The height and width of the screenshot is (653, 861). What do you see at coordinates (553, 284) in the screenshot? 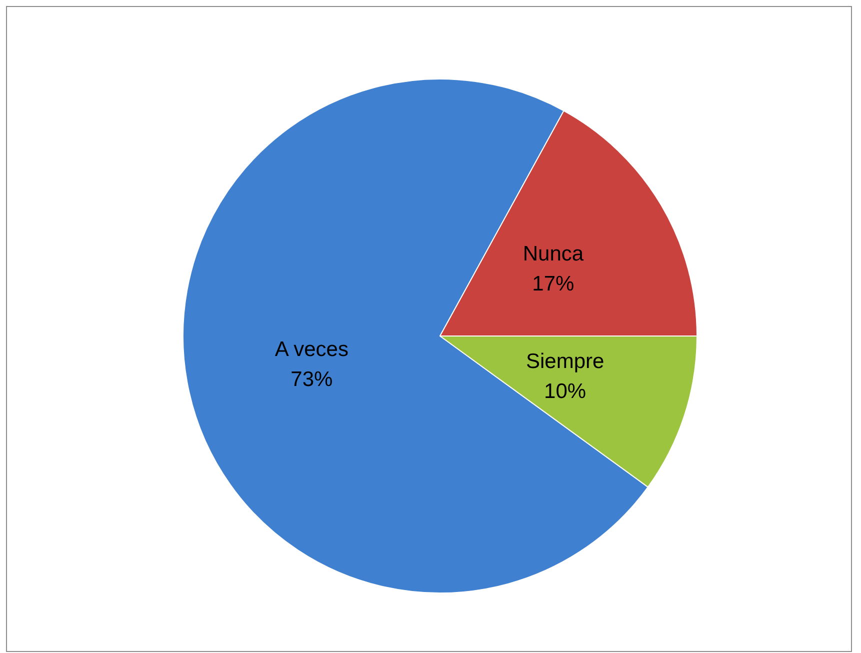
I see `data-label: 17%` at bounding box center [553, 284].